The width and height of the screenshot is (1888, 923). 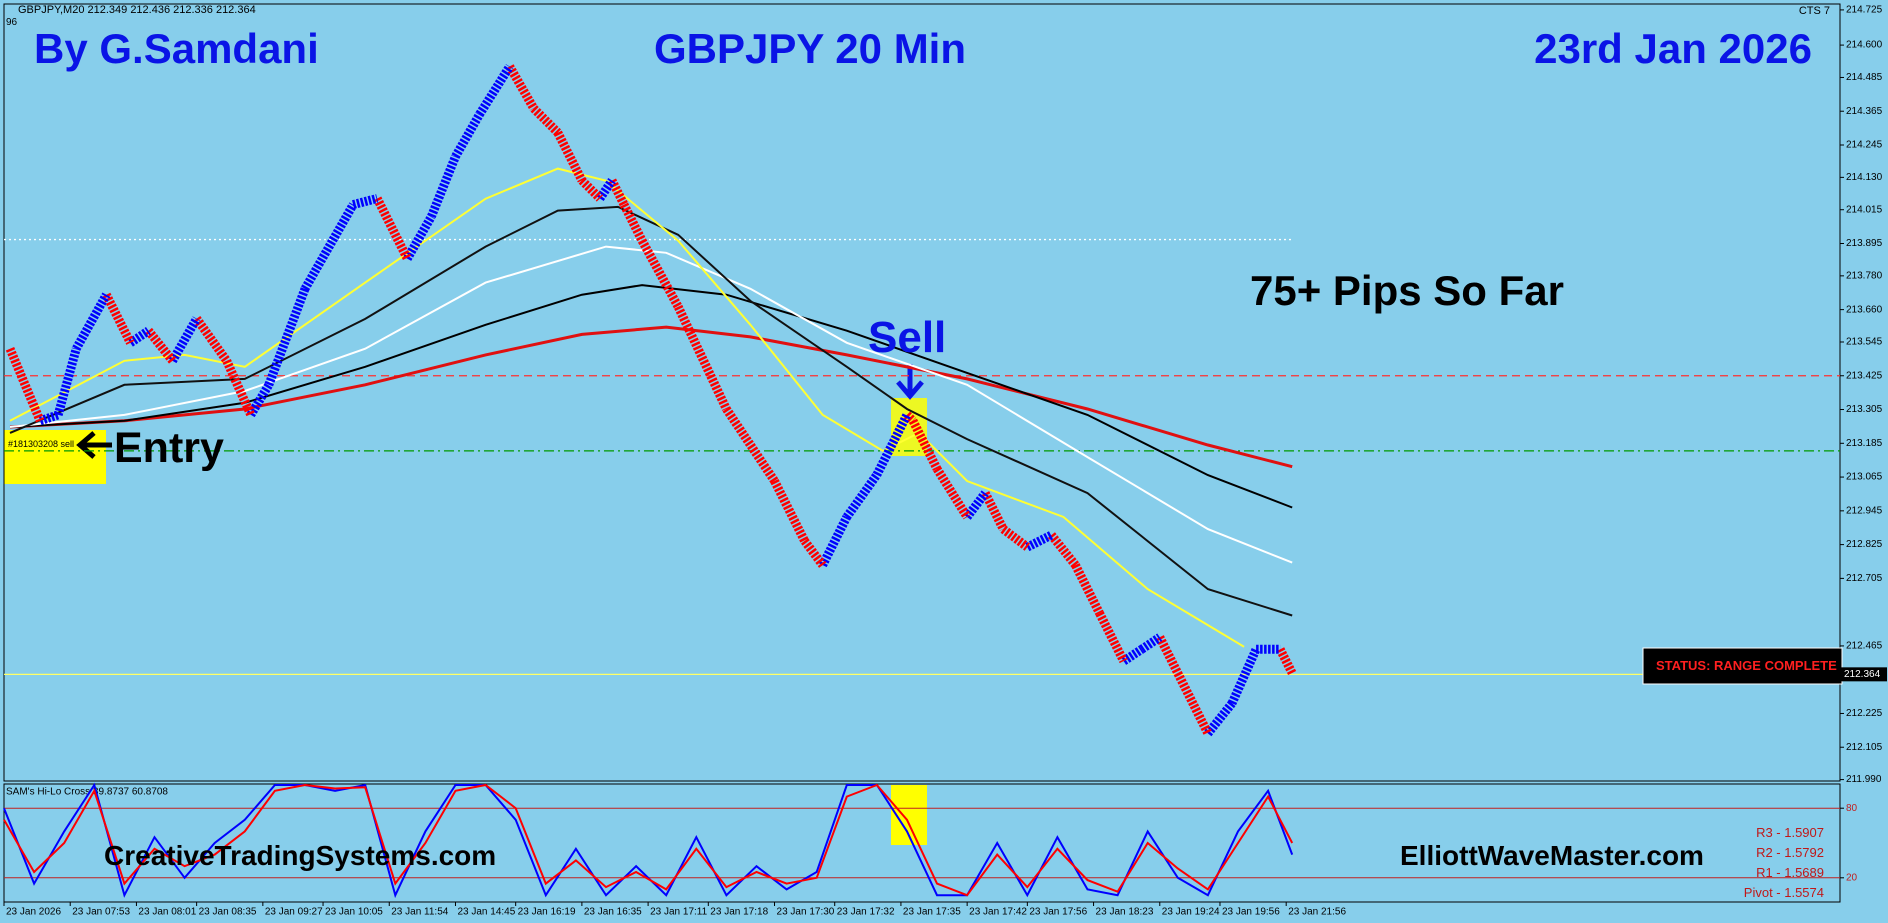 I want to click on y-tick-label: 213.895, so click(x=1864, y=243).